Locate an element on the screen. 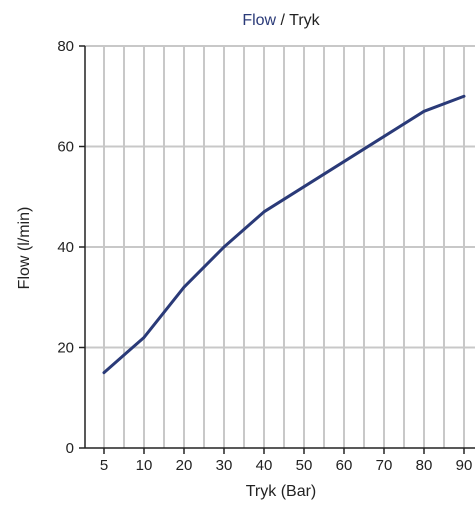 The width and height of the screenshot is (475, 506). x-tick-label: 50 is located at coordinates (304, 465).